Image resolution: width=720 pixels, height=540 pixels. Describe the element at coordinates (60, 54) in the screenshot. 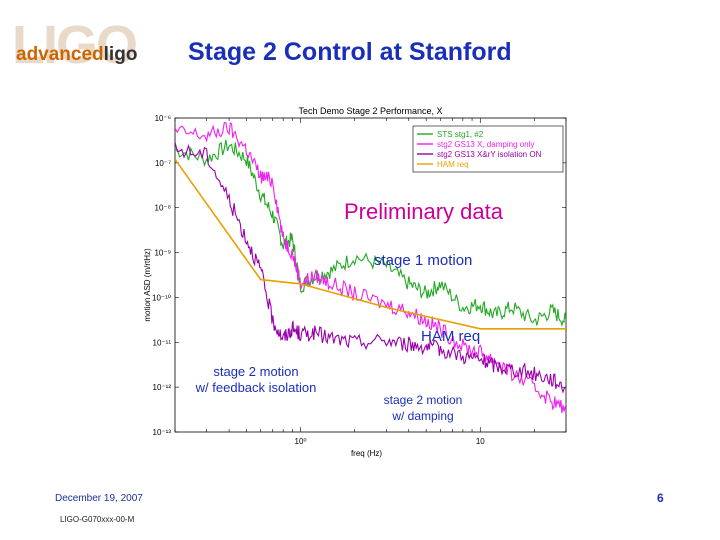

I see `logo-advanced-text: advanced` at that location.